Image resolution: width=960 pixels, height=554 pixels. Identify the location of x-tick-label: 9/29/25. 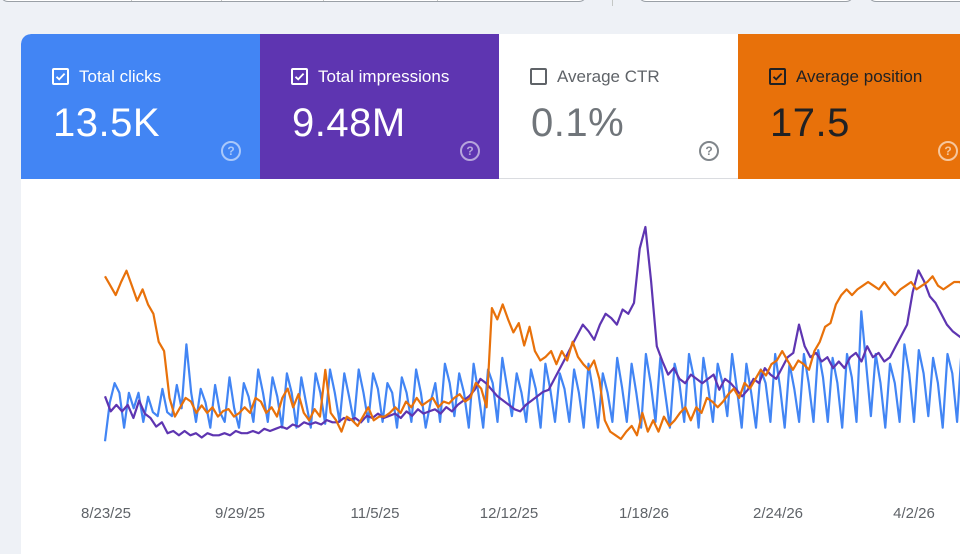
(240, 513).